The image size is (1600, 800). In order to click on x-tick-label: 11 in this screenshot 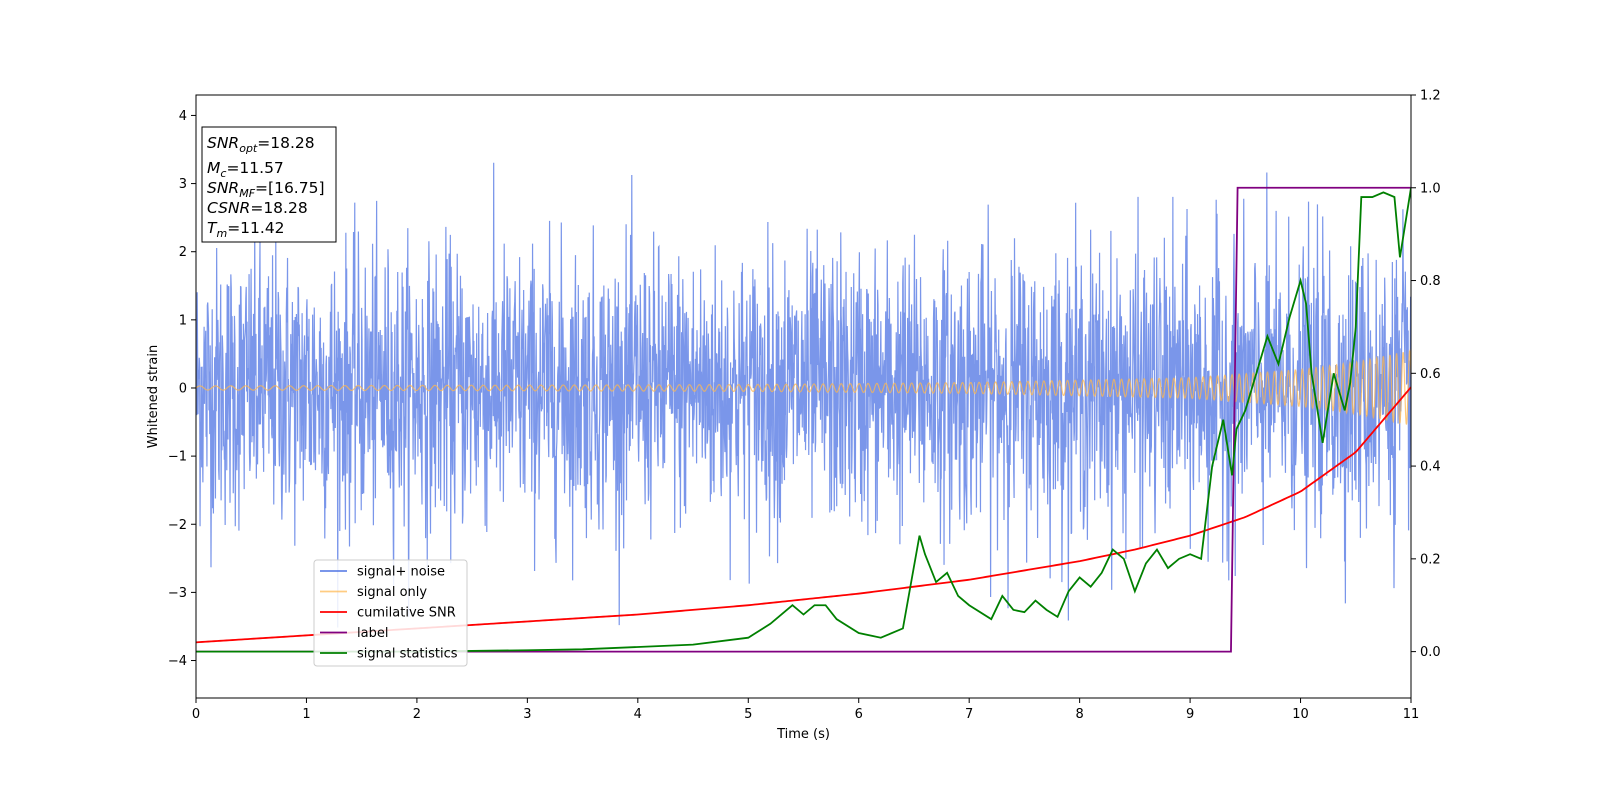, I will do `click(1411, 714)`.